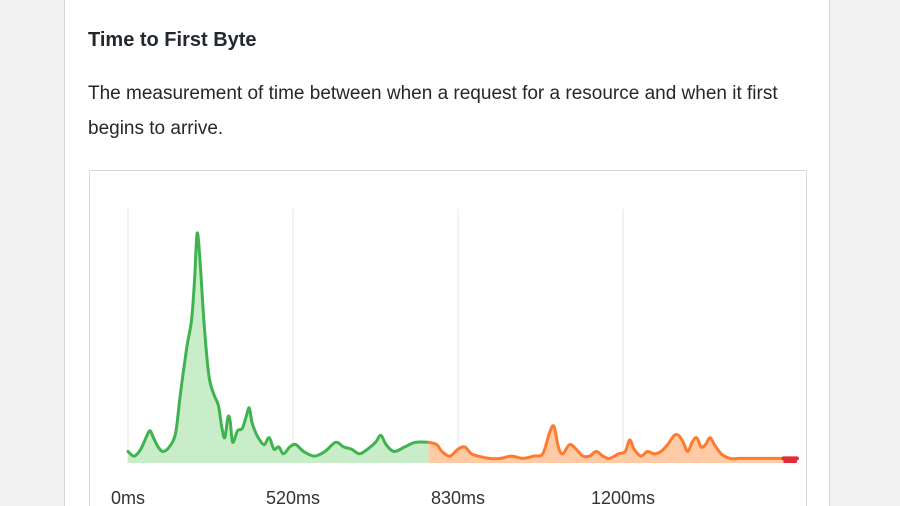  I want to click on needs-improvement-area, so click(606, 444).